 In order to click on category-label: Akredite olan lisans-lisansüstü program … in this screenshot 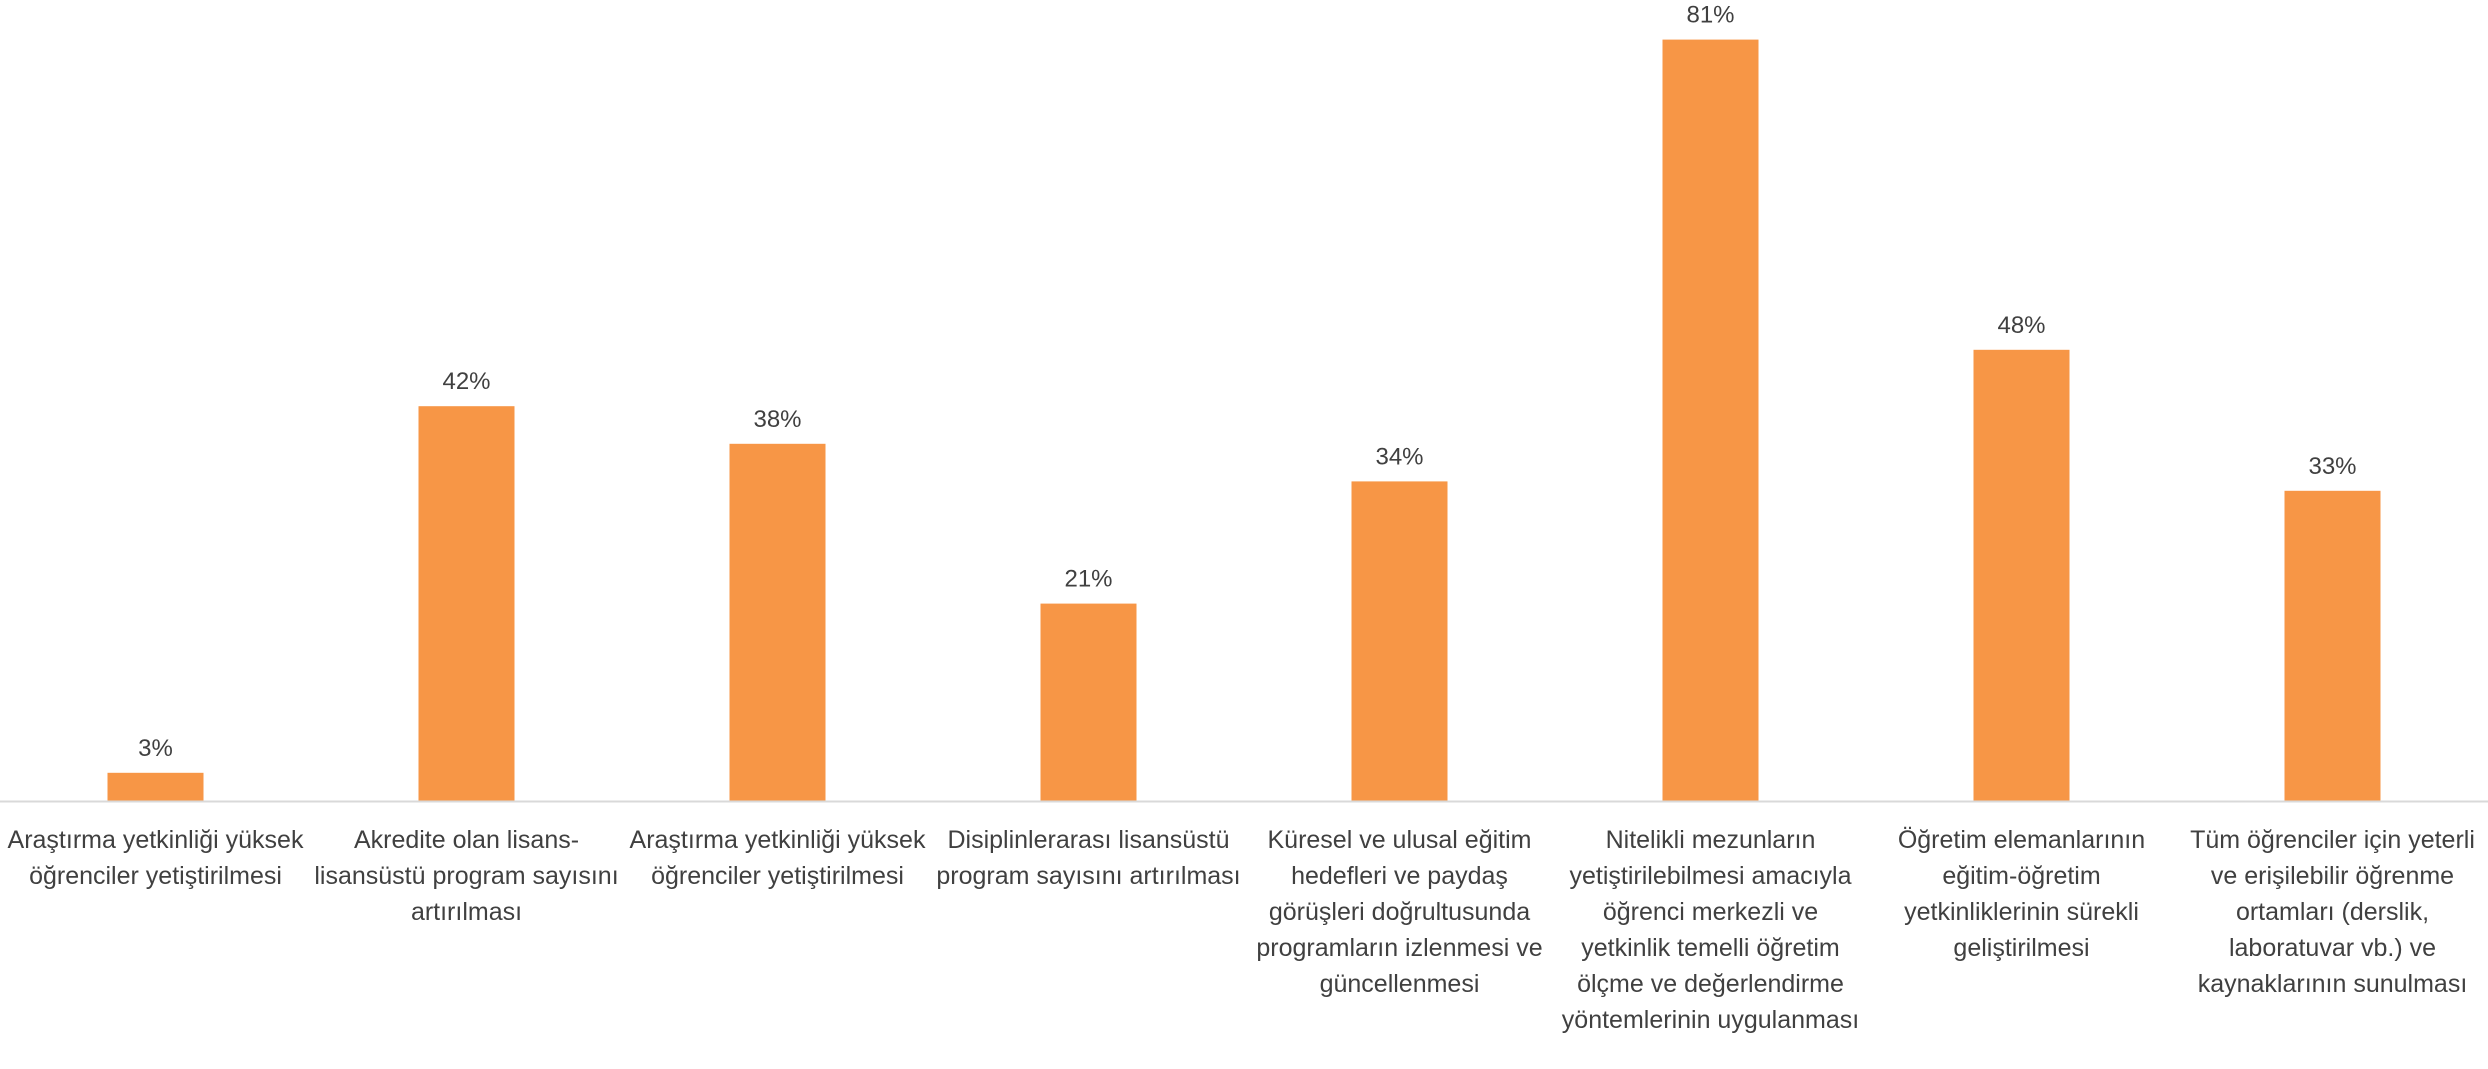, I will do `click(466, 876)`.